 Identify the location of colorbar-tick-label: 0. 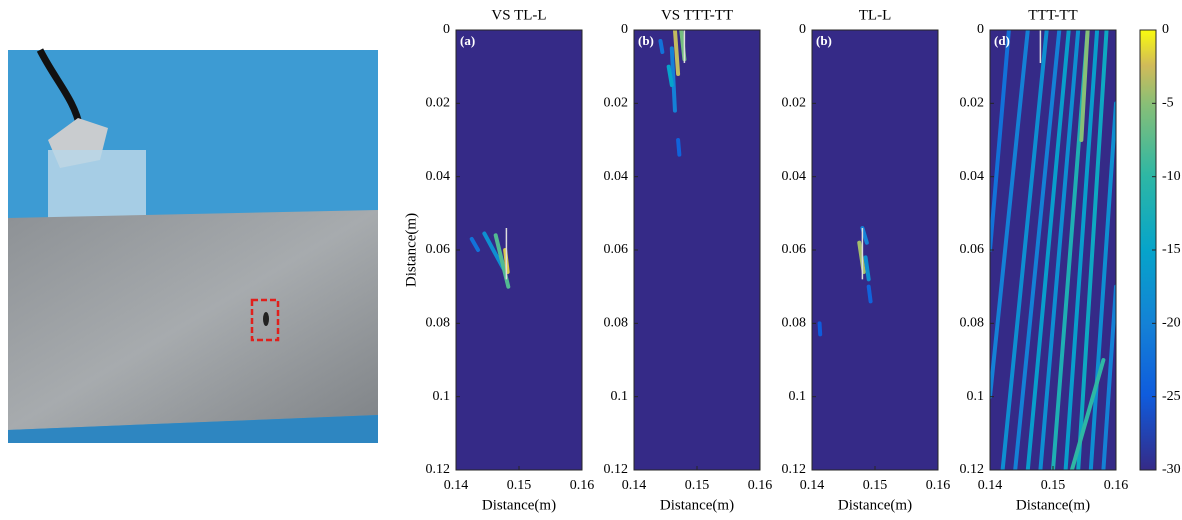
(1165, 29).